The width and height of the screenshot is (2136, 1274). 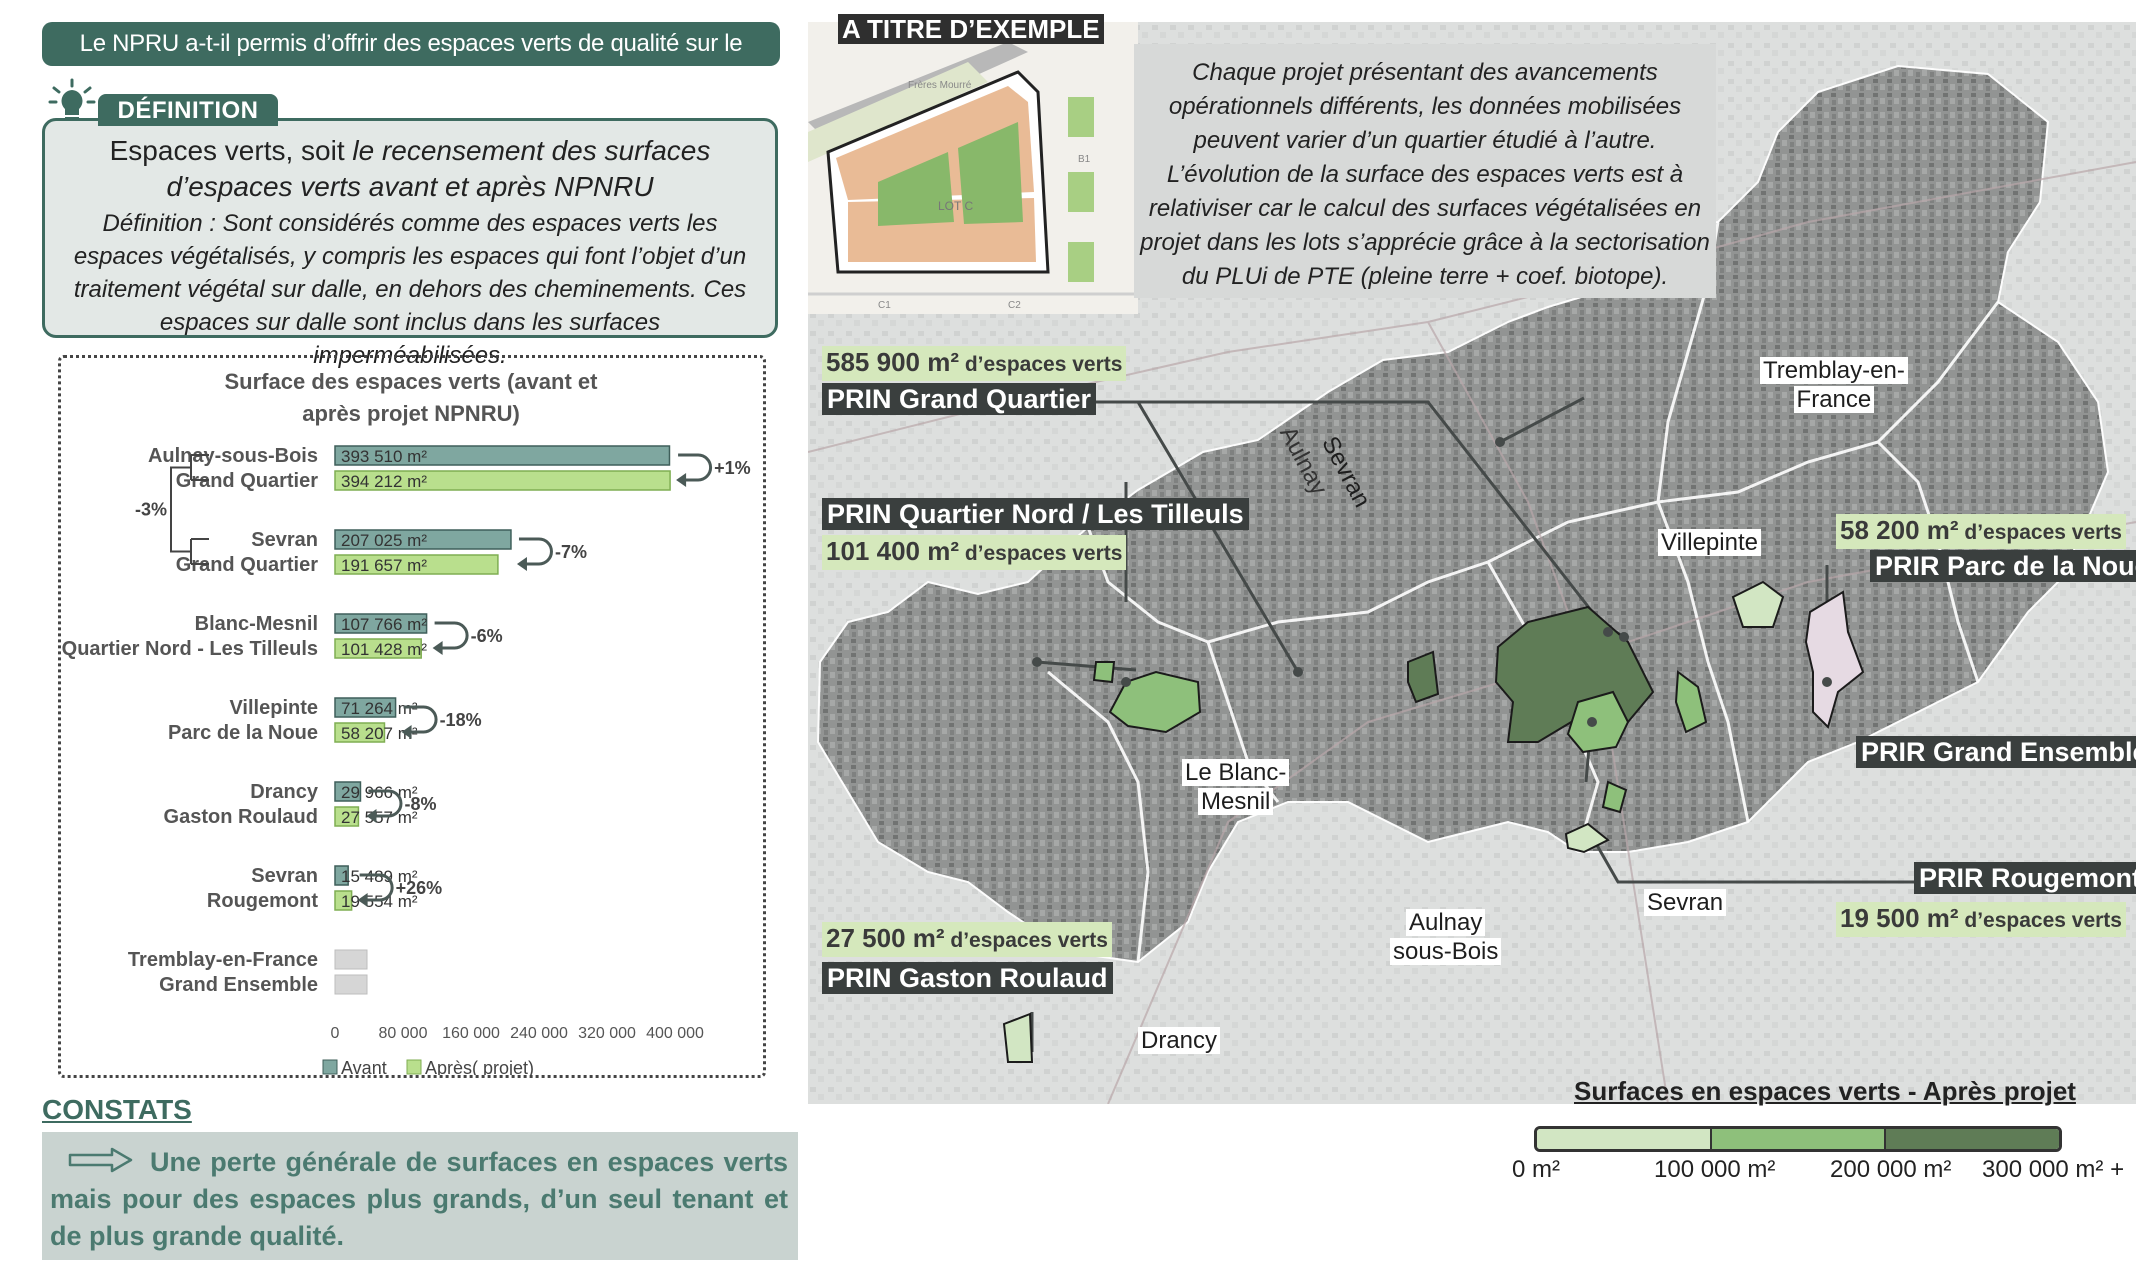 What do you see at coordinates (955, 206) in the screenshot?
I see `inset-lot-label: LOT C` at bounding box center [955, 206].